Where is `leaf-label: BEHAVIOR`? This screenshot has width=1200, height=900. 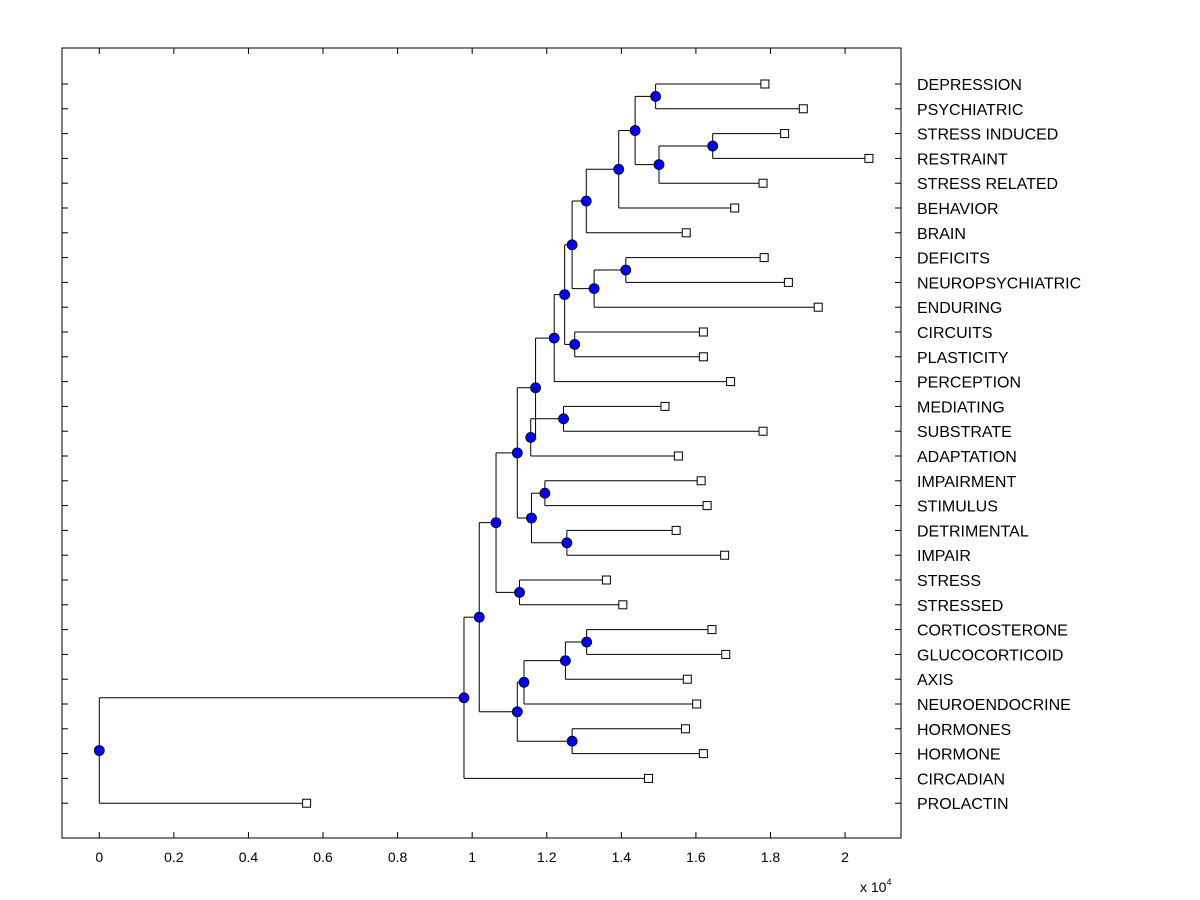 leaf-label: BEHAVIOR is located at coordinates (958, 209).